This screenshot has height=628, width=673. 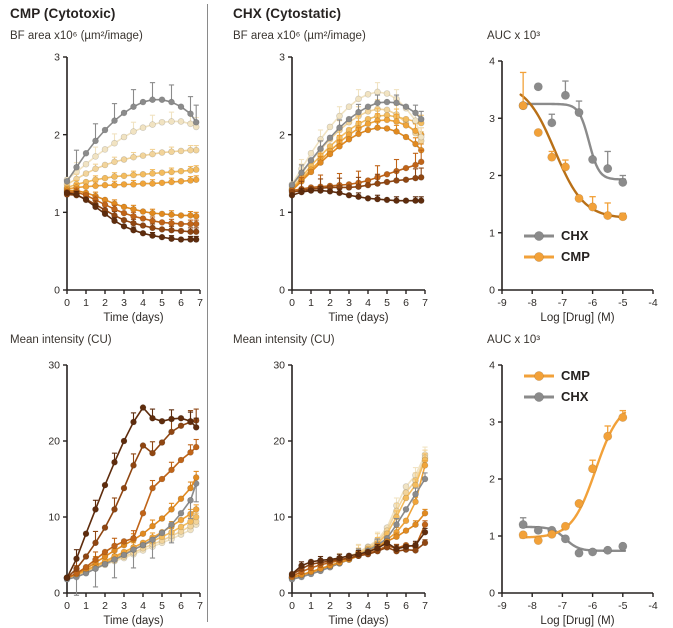 What do you see at coordinates (575, 256) in the screenshot?
I see `legend-label: CMP` at bounding box center [575, 256].